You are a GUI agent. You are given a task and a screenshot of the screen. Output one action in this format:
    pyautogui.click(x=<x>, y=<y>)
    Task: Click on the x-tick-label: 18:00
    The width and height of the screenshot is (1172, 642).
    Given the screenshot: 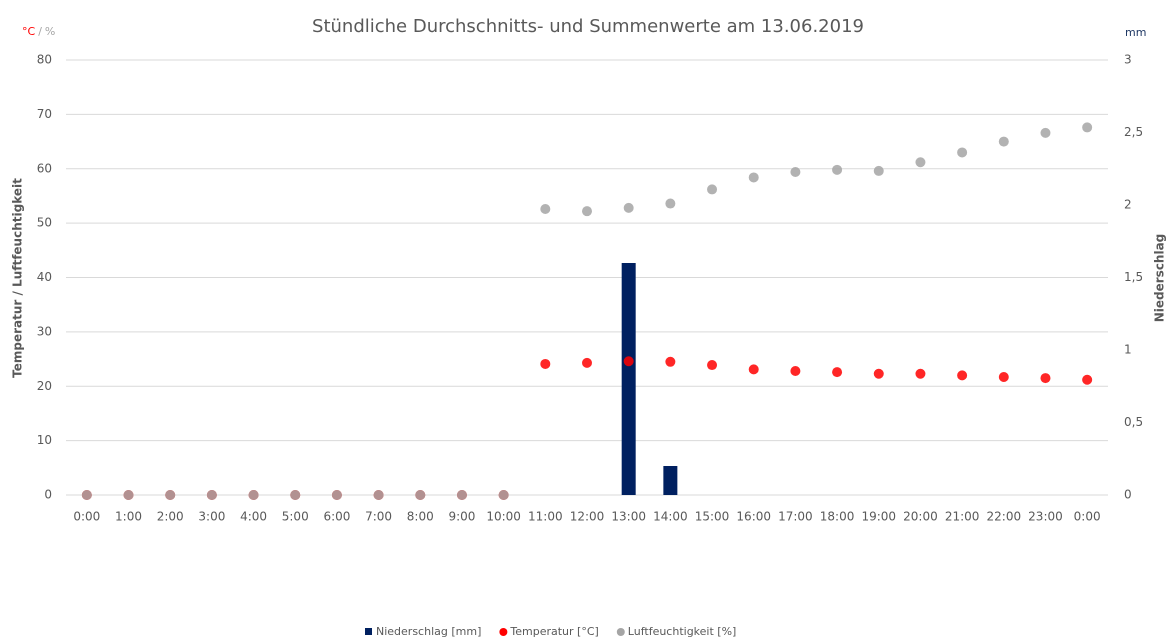 What is the action you would take?
    pyautogui.click(x=837, y=517)
    